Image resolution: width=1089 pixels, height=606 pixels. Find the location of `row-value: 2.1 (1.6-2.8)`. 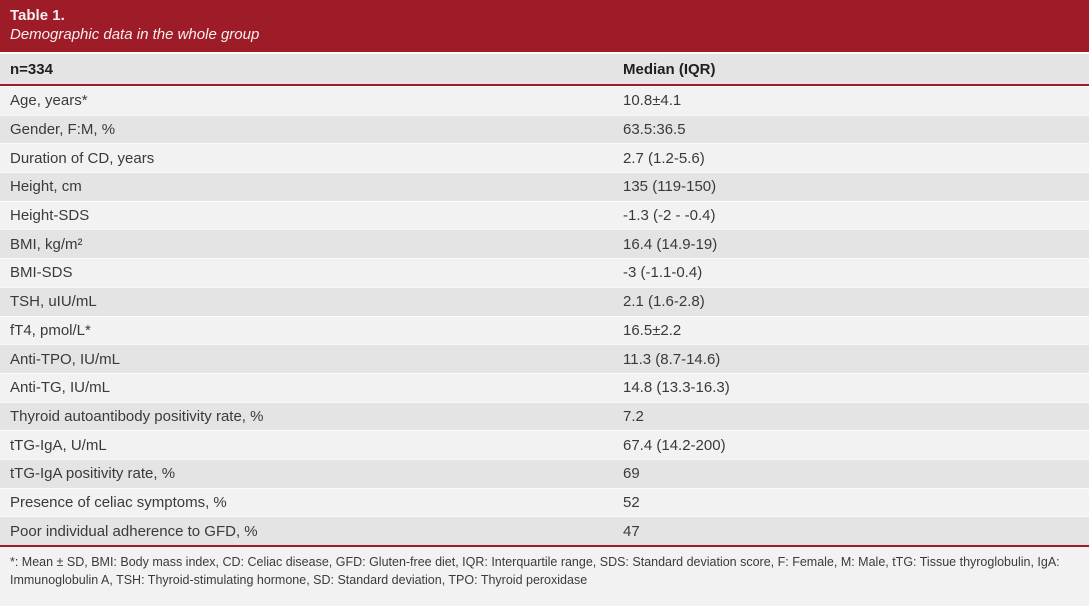

row-value: 2.1 (1.6-2.8) is located at coordinates (664, 302).